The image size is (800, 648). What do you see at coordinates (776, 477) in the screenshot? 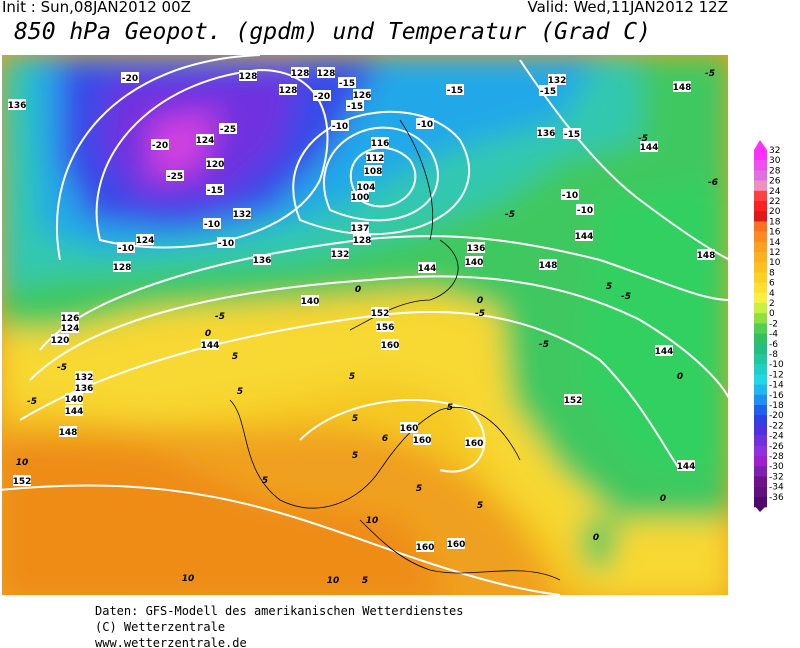
I see `legend-tick-label: -32` at bounding box center [776, 477].